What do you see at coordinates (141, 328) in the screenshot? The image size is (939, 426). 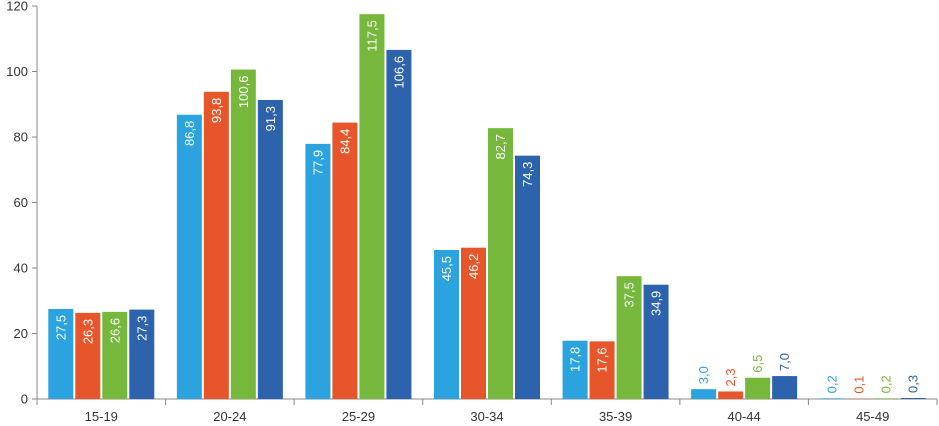 I see `data-label: 27,3` at bounding box center [141, 328].